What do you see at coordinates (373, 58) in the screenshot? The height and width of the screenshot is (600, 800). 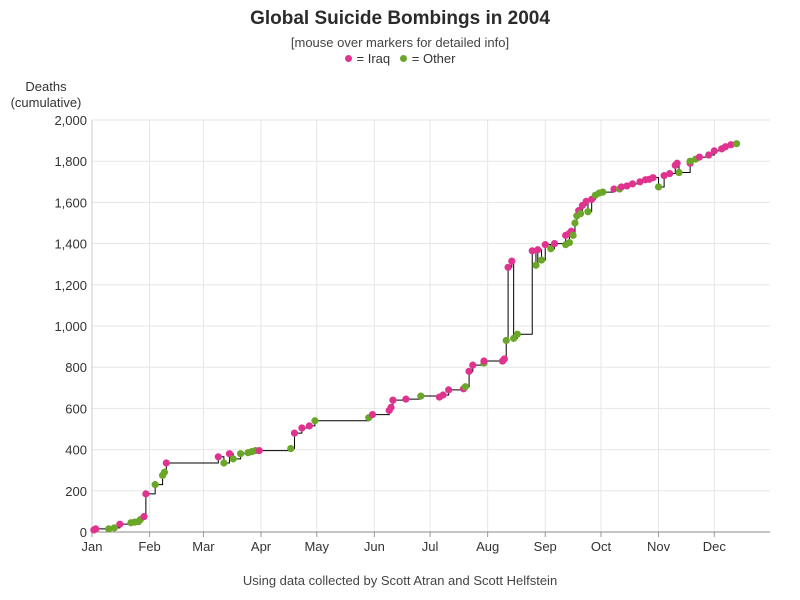 I see `legend-label-iraq: = Iraq` at bounding box center [373, 58].